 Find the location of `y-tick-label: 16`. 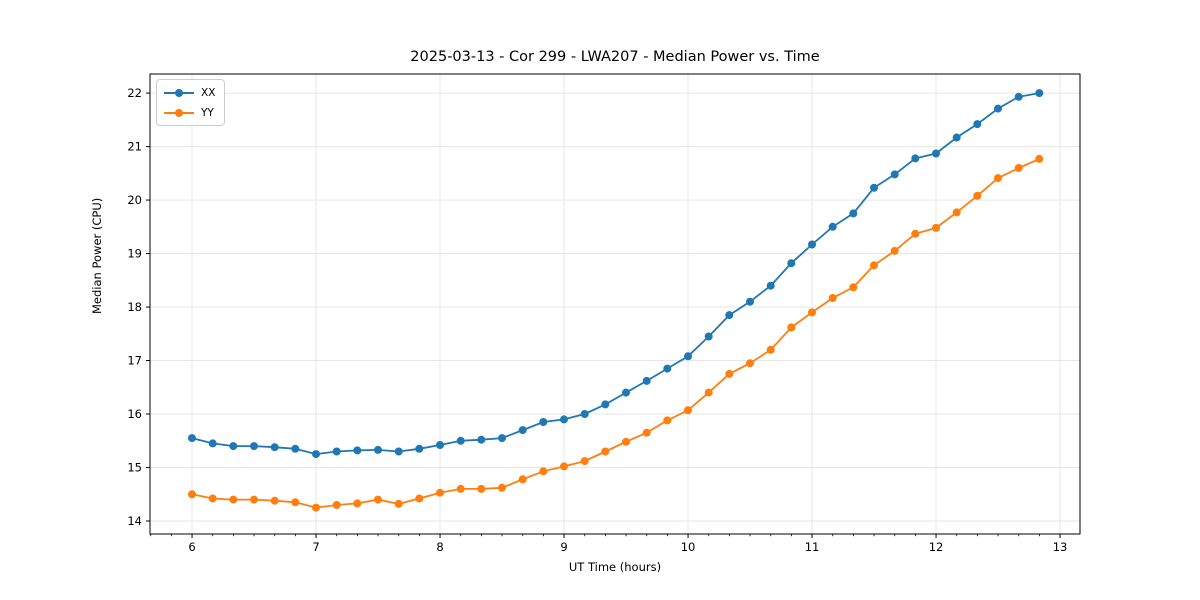

y-tick-label: 16 is located at coordinates (134, 414).